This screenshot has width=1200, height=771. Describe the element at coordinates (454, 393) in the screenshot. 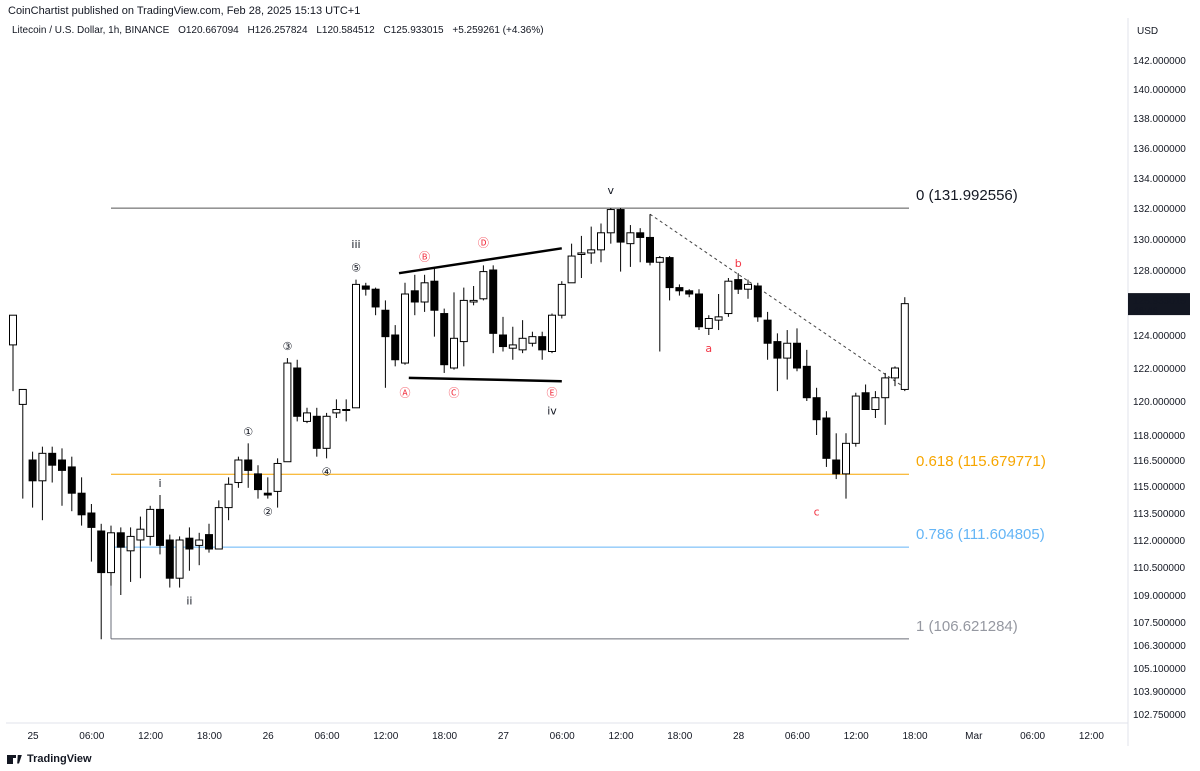

I see `wave-label: Ⓒ` at that location.